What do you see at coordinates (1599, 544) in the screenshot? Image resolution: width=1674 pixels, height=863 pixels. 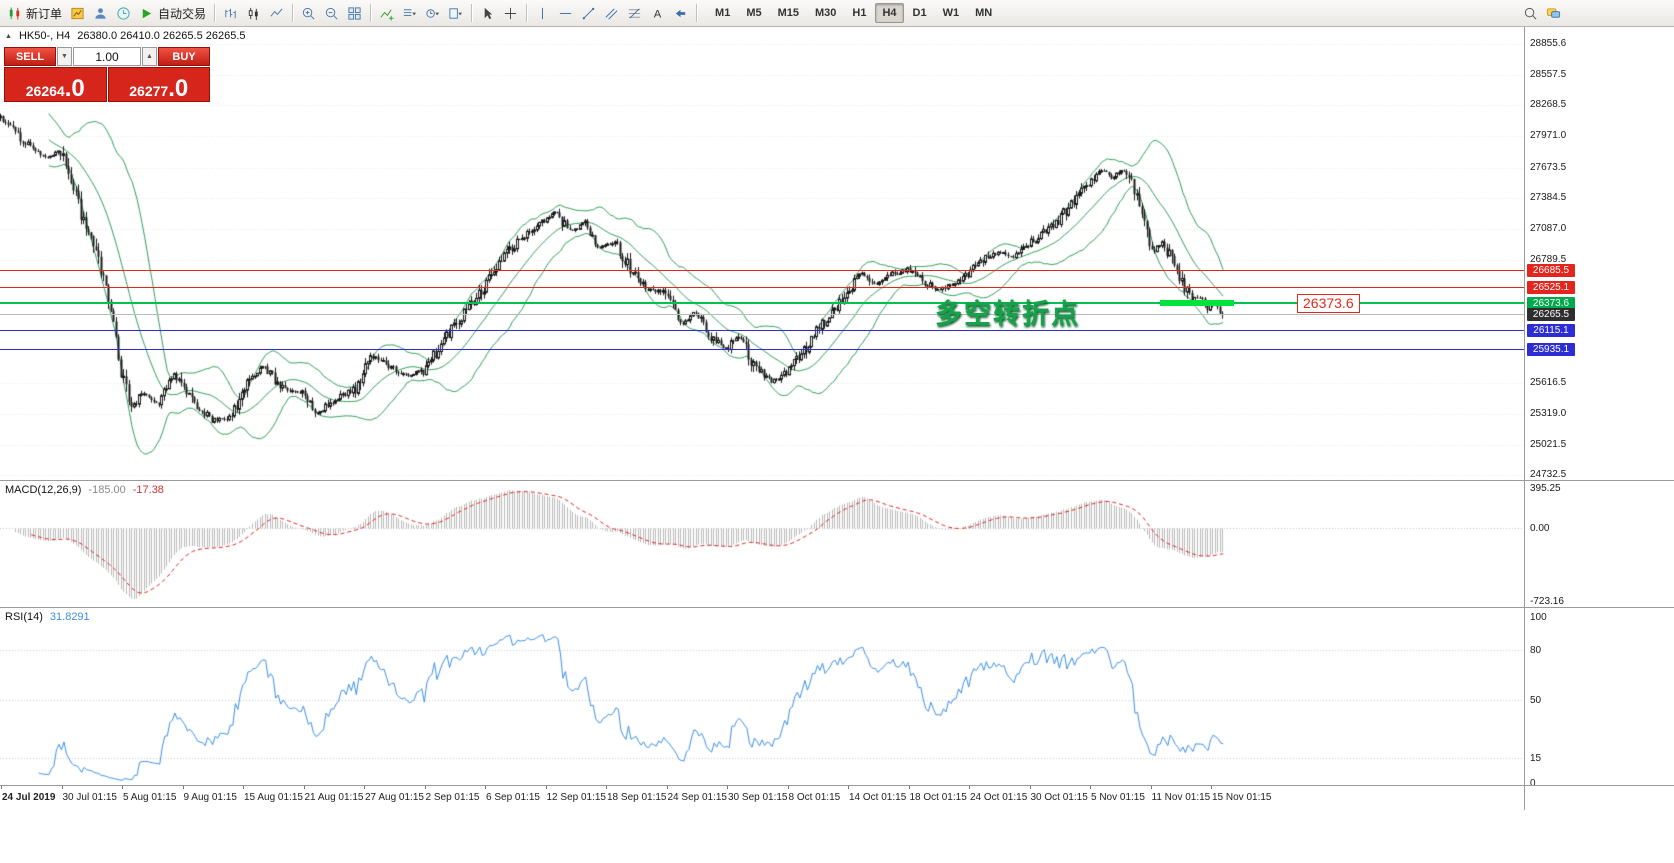 I see `macd-axis: 395.25 0.00 -723.16` at bounding box center [1599, 544].